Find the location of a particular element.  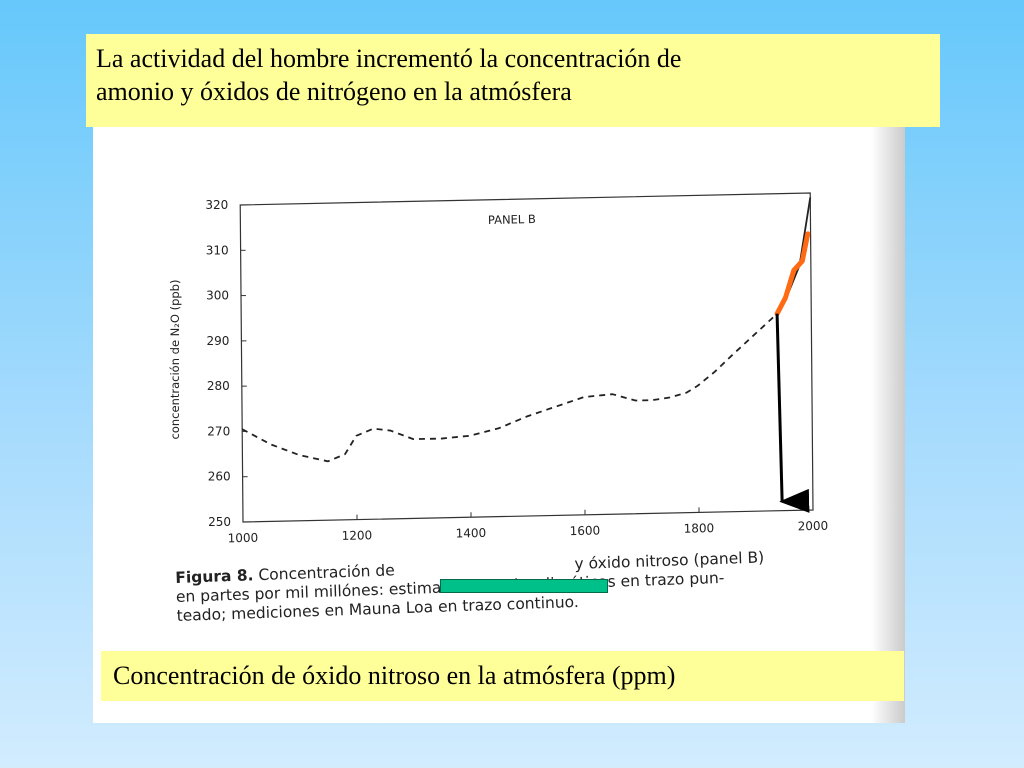

x-tick-label: 1800 is located at coordinates (698, 528).